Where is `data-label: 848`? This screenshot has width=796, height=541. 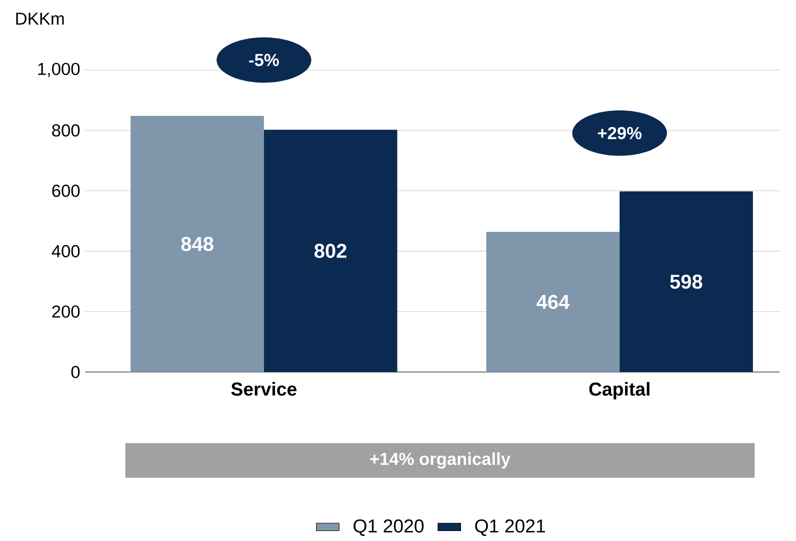
data-label: 848 is located at coordinates (197, 244).